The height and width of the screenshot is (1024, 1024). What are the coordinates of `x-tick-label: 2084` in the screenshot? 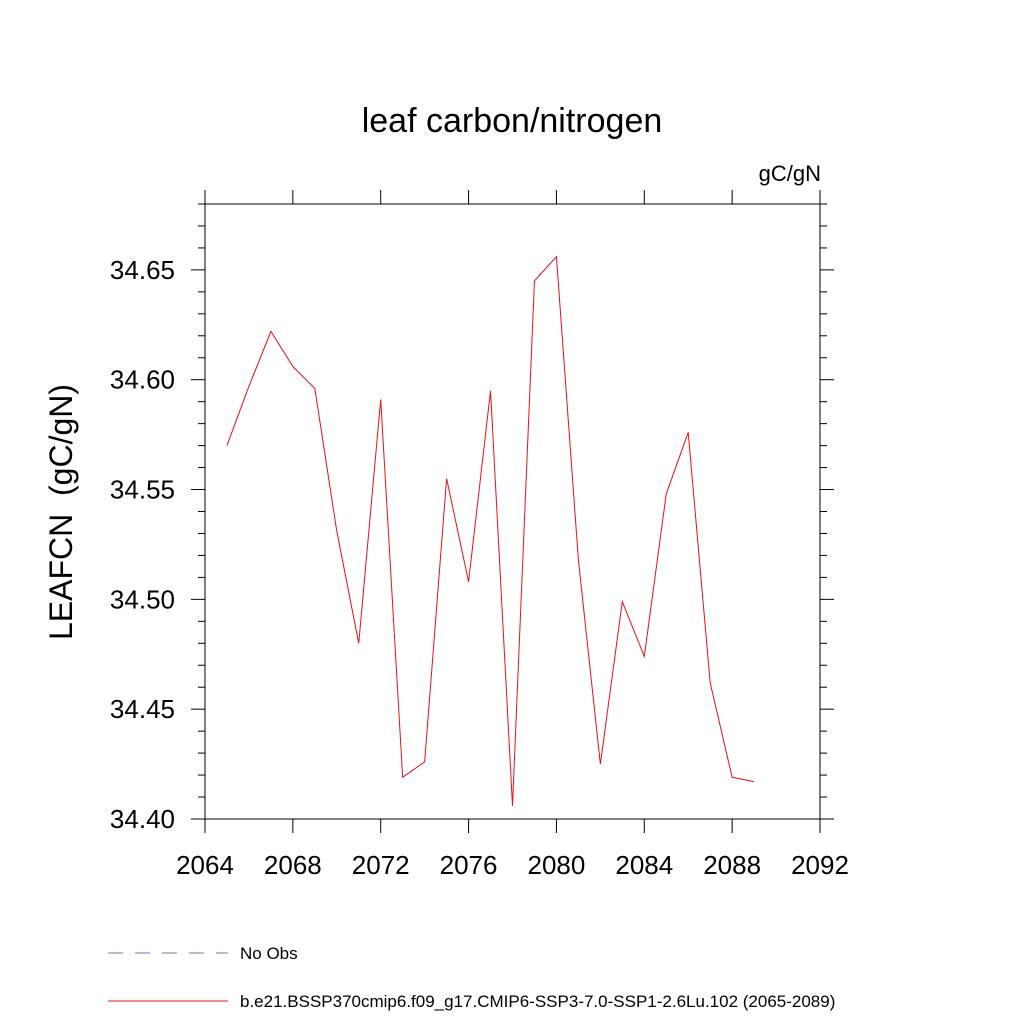 It's located at (644, 865).